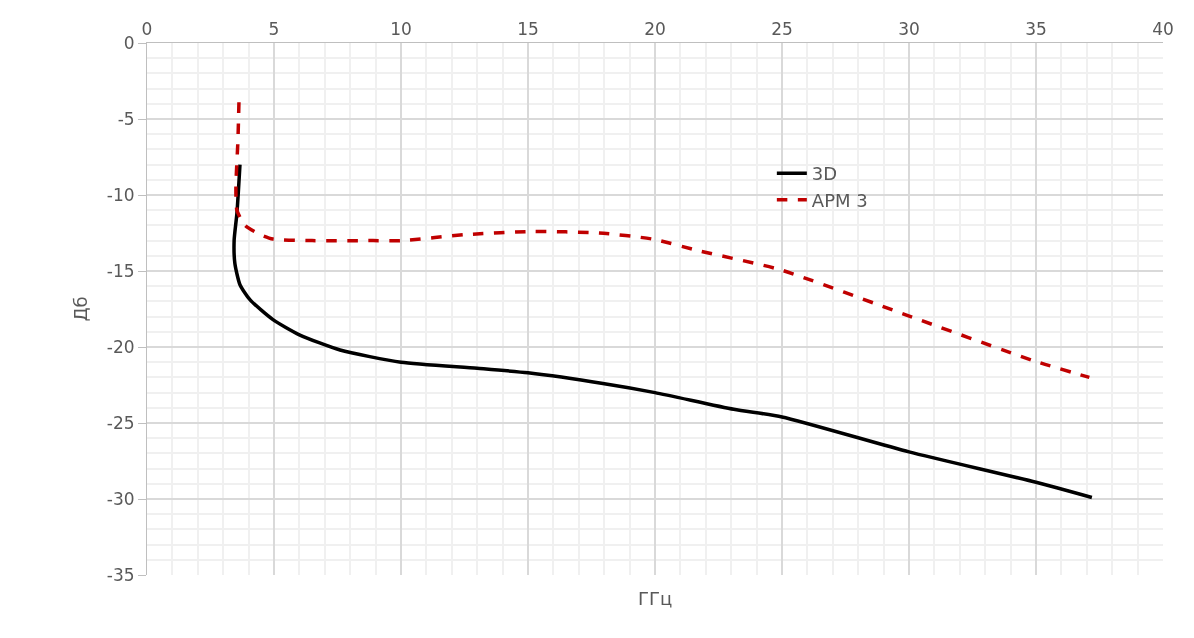  Describe the element at coordinates (274, 29) in the screenshot. I see `x-tick-label: 5` at that location.